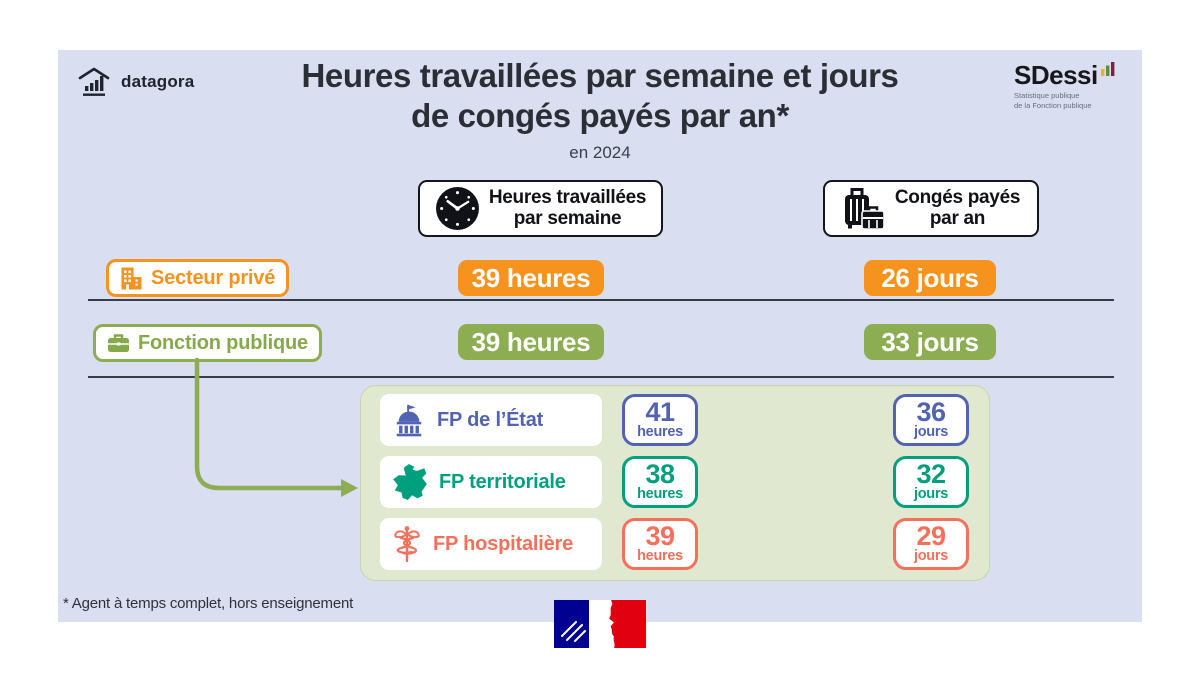  What do you see at coordinates (531, 342) in the screenshot?
I see `public-hours-pill: 39 heures` at bounding box center [531, 342].